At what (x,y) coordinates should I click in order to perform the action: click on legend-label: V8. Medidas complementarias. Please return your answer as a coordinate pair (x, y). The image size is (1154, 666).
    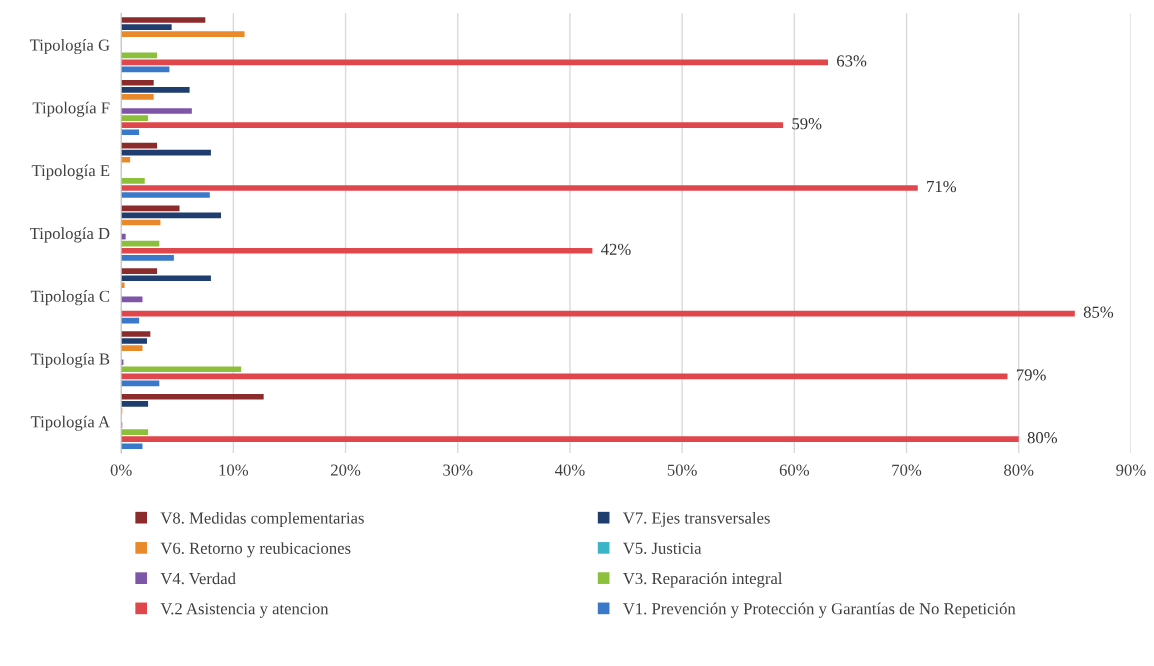
    Looking at the image, I should click on (262, 519).